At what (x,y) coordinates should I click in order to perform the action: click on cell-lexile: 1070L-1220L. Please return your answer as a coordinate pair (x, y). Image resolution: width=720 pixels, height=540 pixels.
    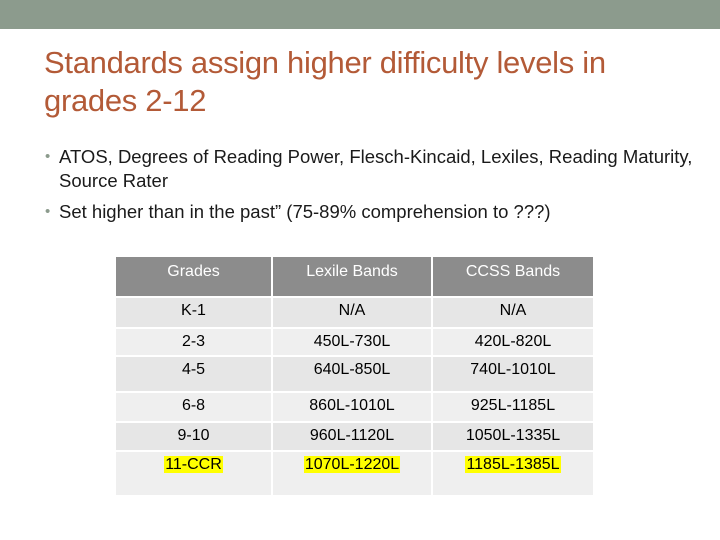
    Looking at the image, I should click on (353, 472).